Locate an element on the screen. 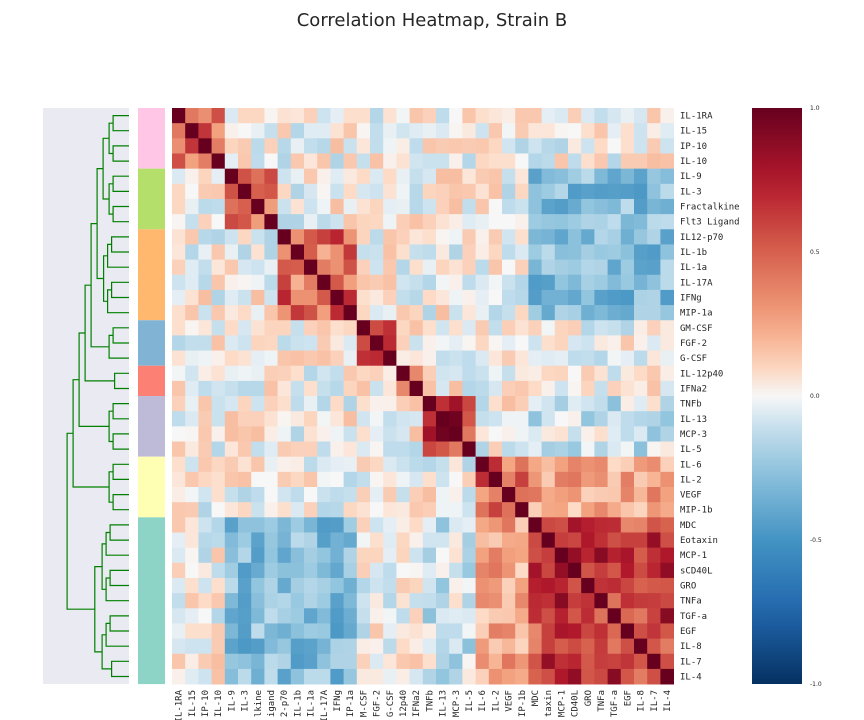 Image resolution: width=864 pixels, height=720 pixels. cluster-color-strip is located at coordinates (151, 396).